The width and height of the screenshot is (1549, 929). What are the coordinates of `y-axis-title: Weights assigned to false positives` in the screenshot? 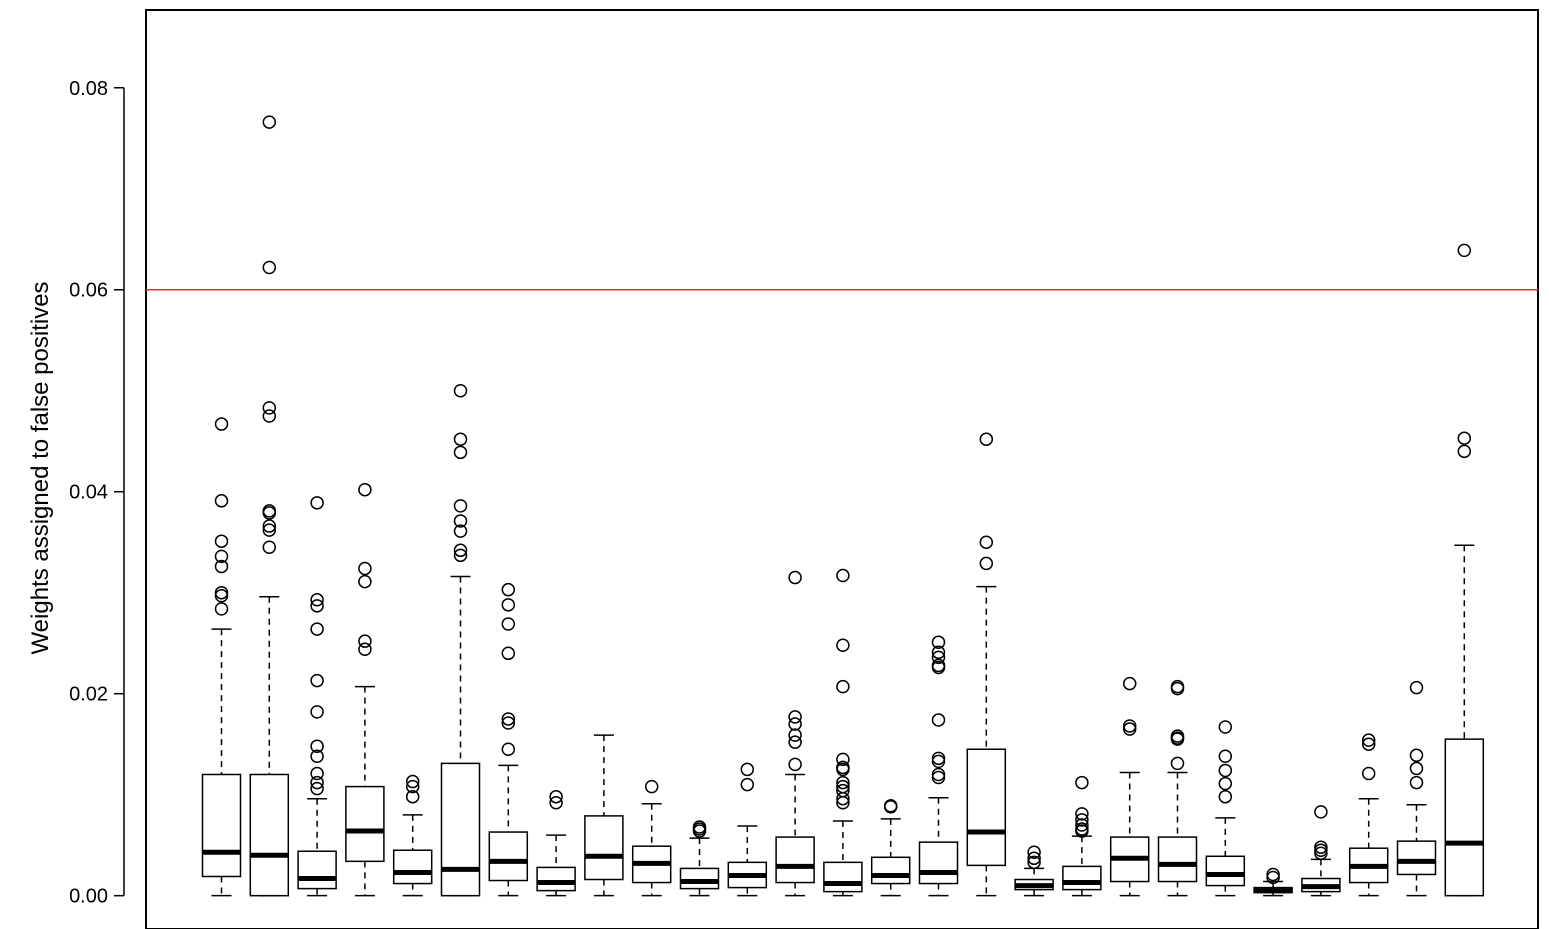 It's located at (40, 467).